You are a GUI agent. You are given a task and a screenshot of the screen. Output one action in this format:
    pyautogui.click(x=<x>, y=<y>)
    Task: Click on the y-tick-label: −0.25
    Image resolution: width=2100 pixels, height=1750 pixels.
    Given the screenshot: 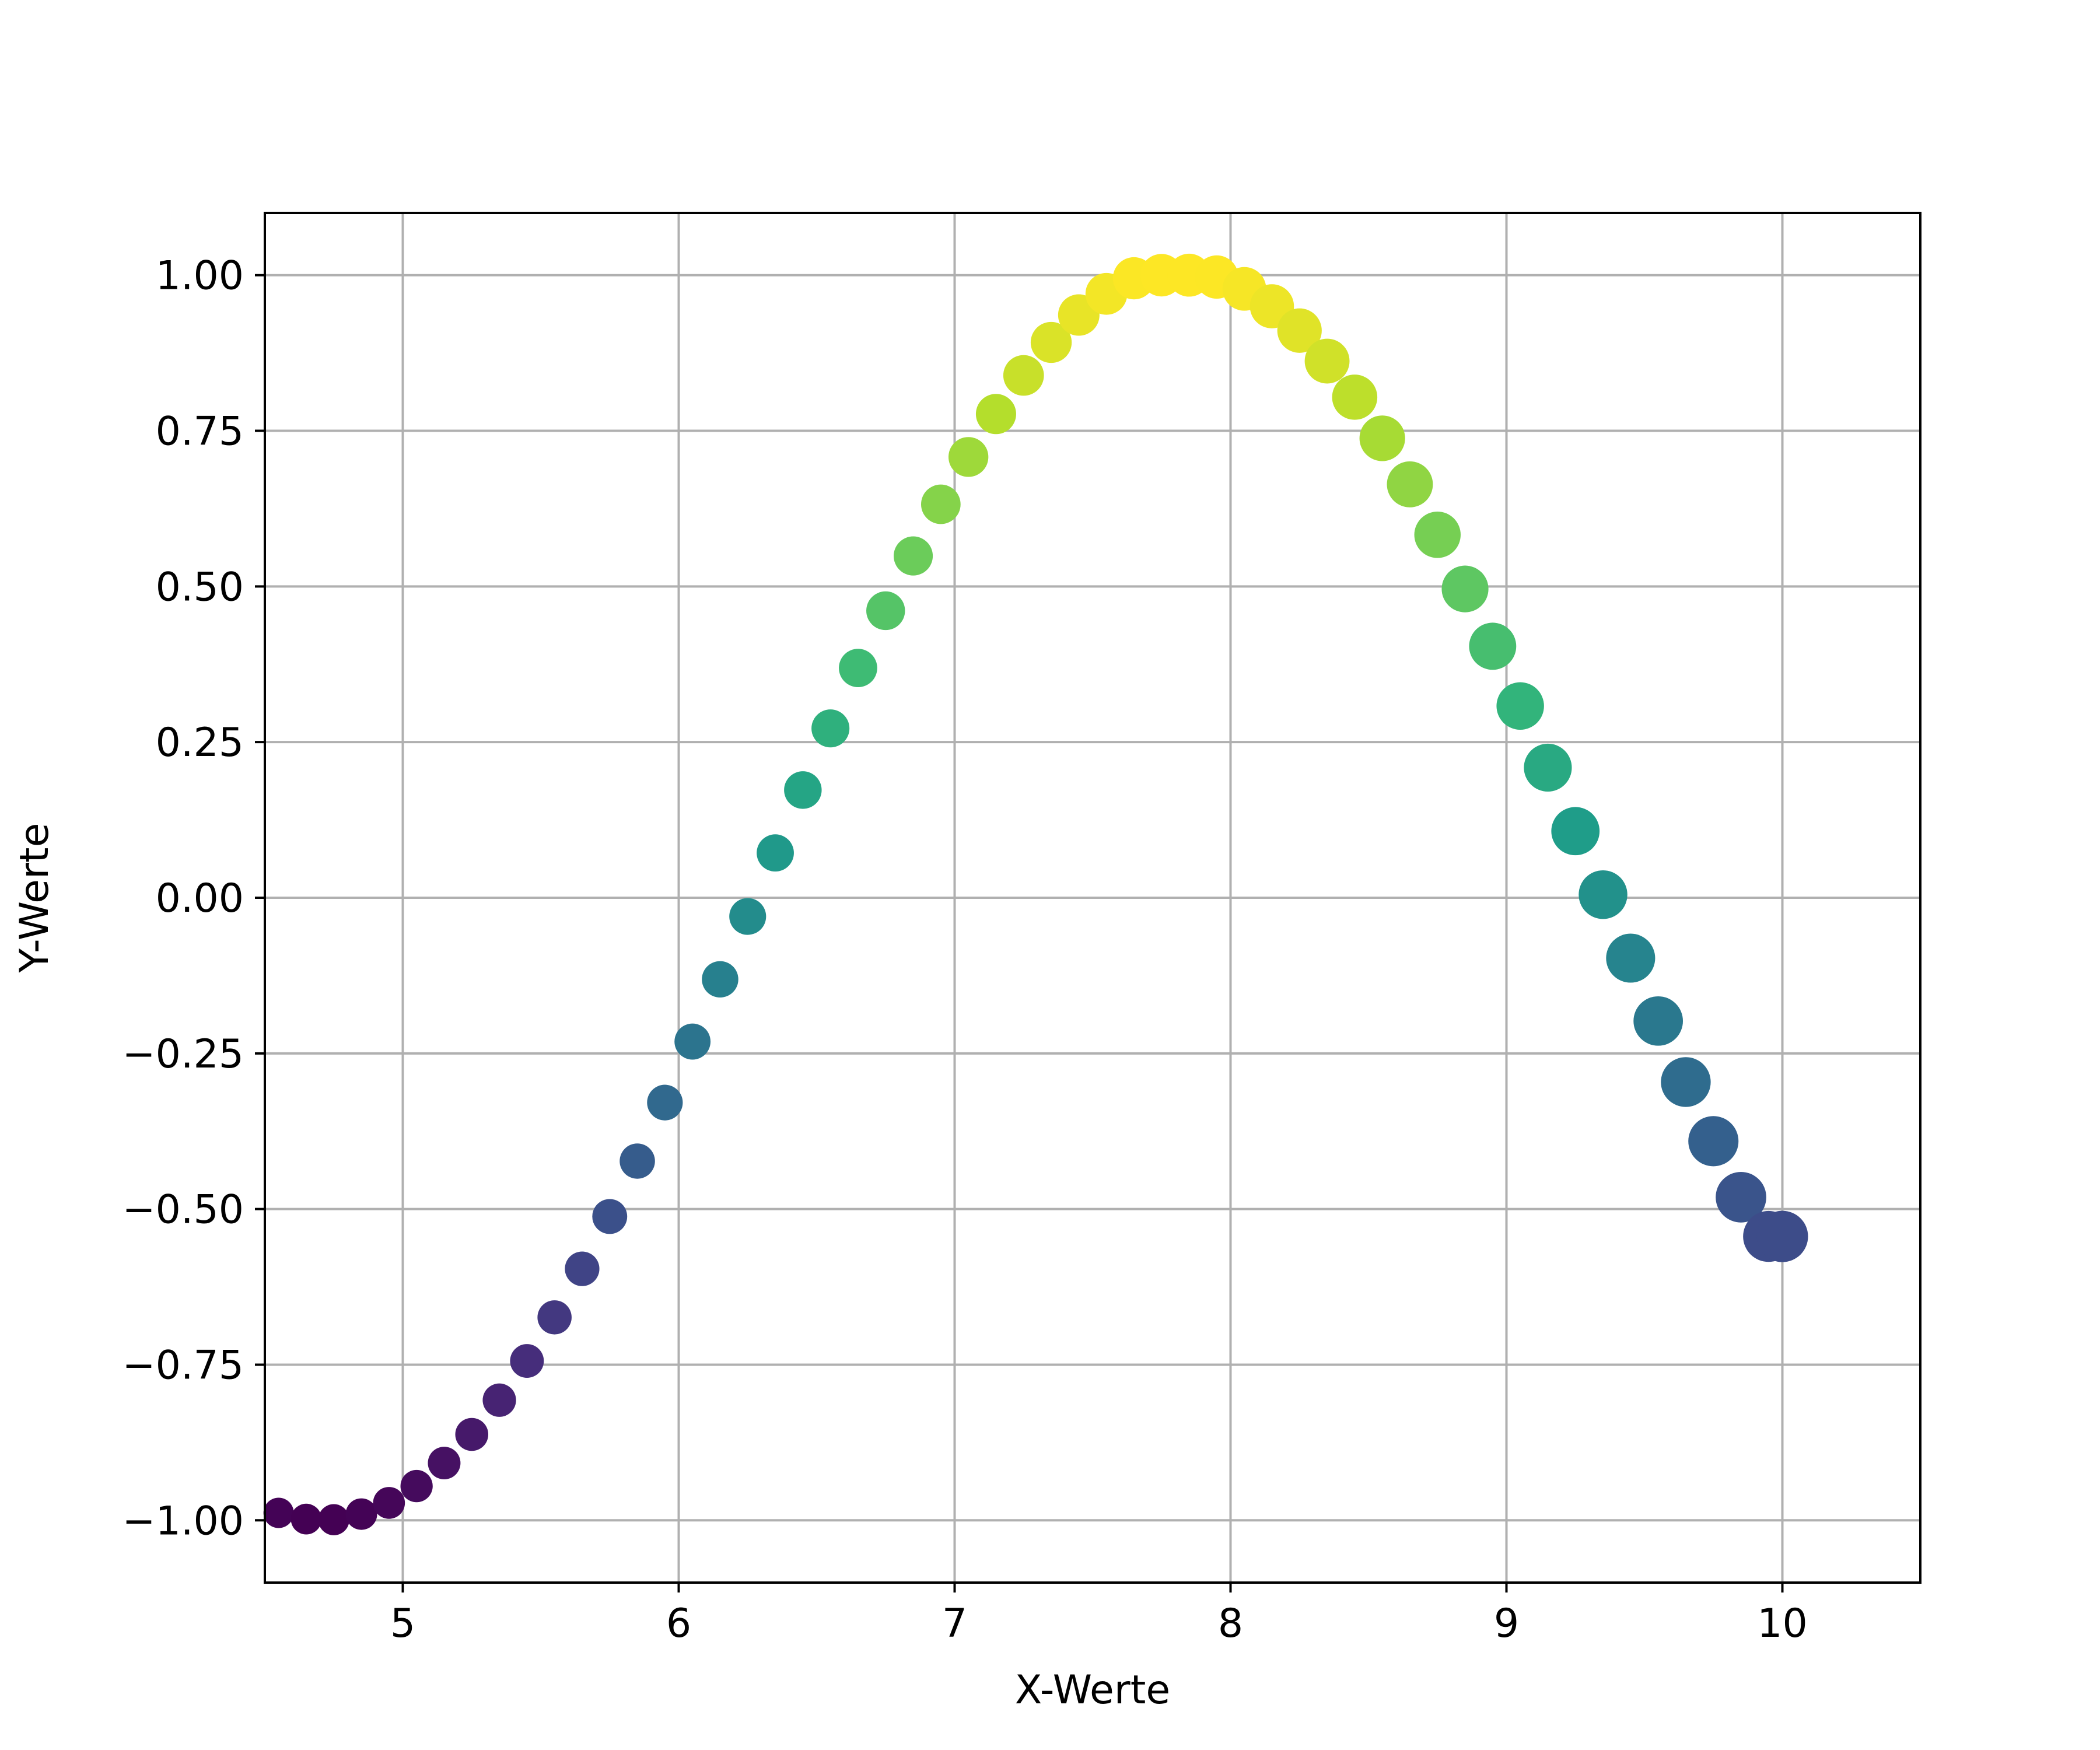 What is the action you would take?
    pyautogui.click(x=183, y=1054)
    